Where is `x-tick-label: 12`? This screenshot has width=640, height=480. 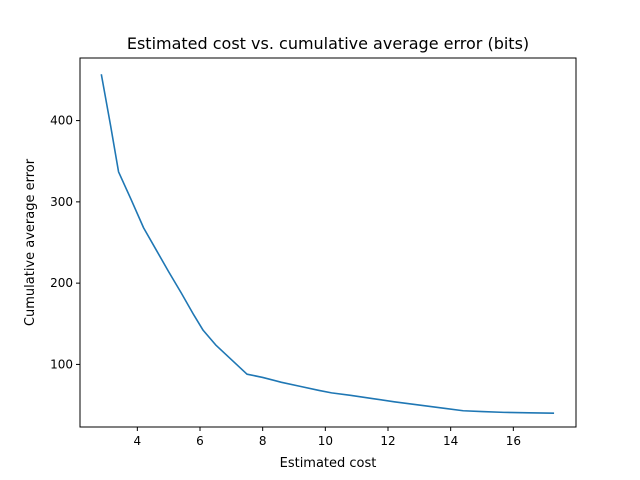
x-tick-label: 12 is located at coordinates (387, 441).